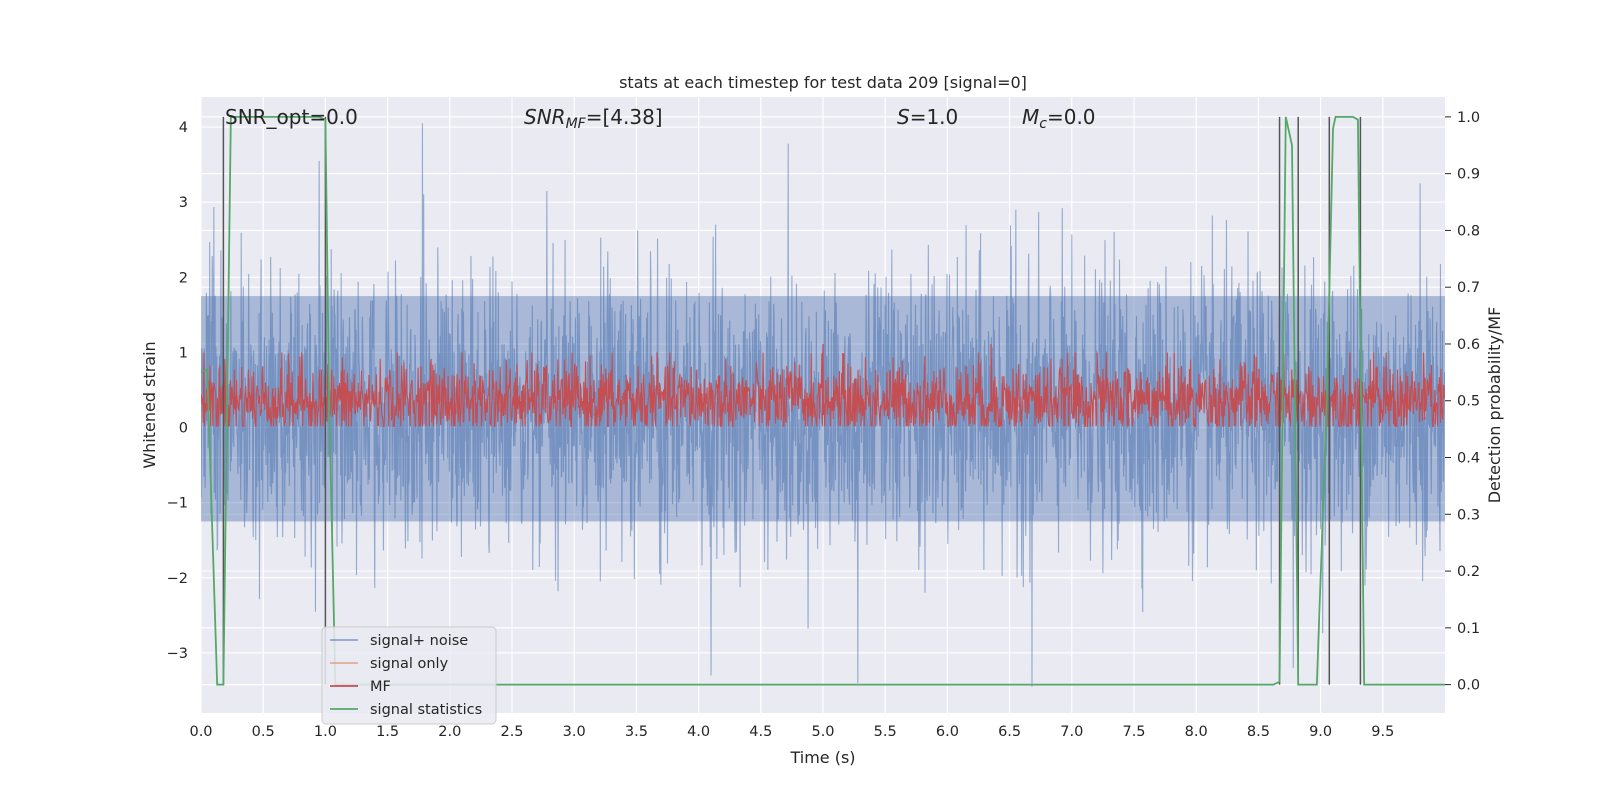 The image size is (1600, 800). What do you see at coordinates (822, 732) in the screenshot?
I see `x-tick-label: 5.0` at bounding box center [822, 732].